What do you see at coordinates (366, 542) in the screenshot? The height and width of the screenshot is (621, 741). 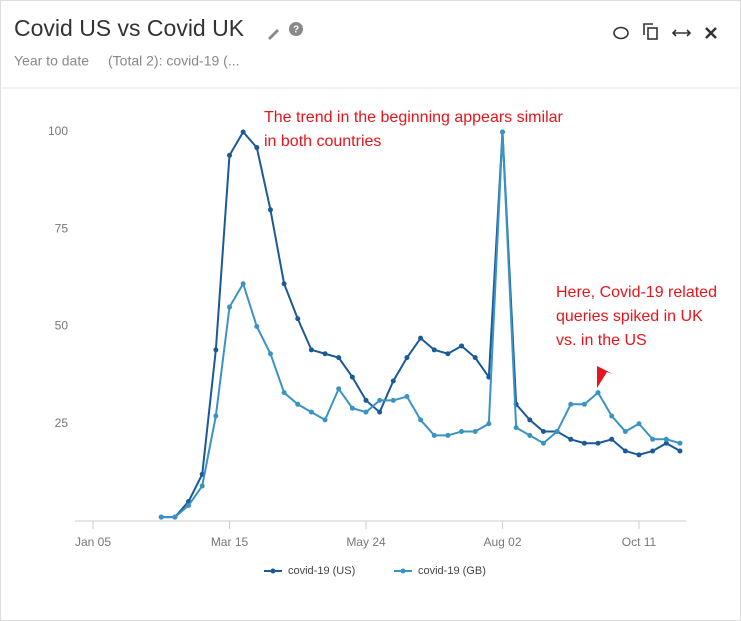 I see `x-tick-label: May 24` at bounding box center [366, 542].